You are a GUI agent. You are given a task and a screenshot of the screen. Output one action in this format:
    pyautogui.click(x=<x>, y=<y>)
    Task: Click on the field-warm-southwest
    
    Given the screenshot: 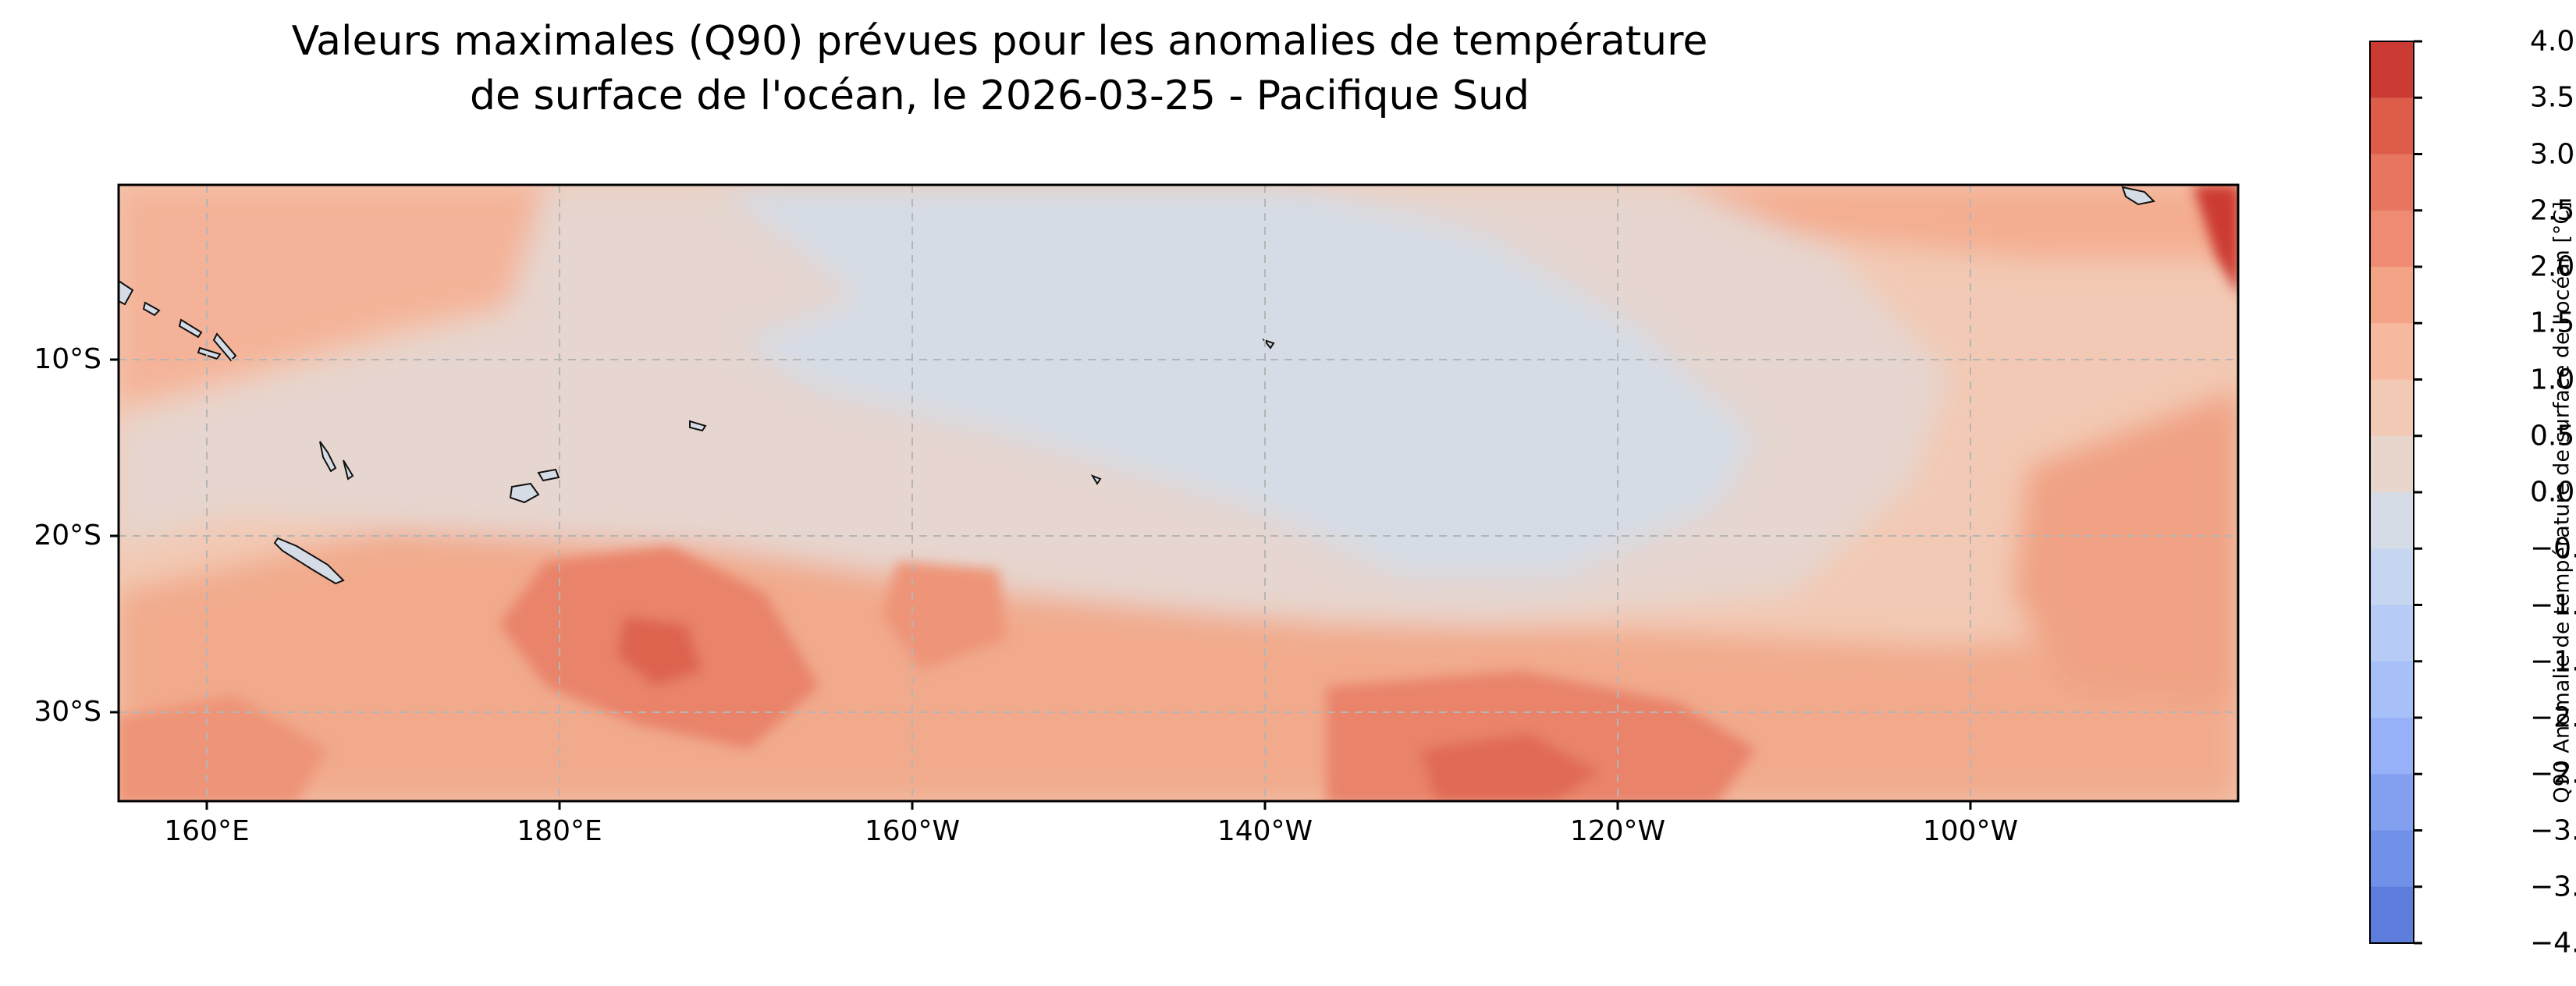 What is the action you would take?
    pyautogui.click(x=223, y=748)
    